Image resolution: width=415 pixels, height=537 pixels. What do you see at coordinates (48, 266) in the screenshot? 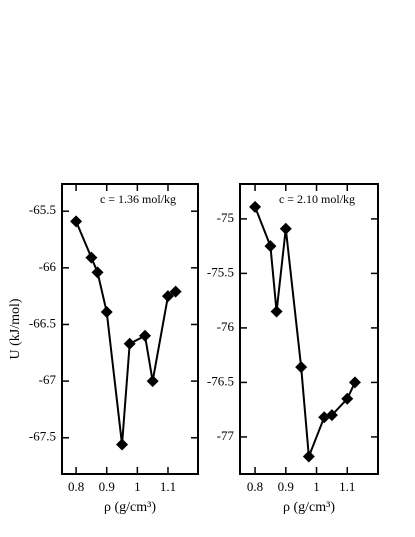
I see `y-tick-label: -66` at bounding box center [48, 266].